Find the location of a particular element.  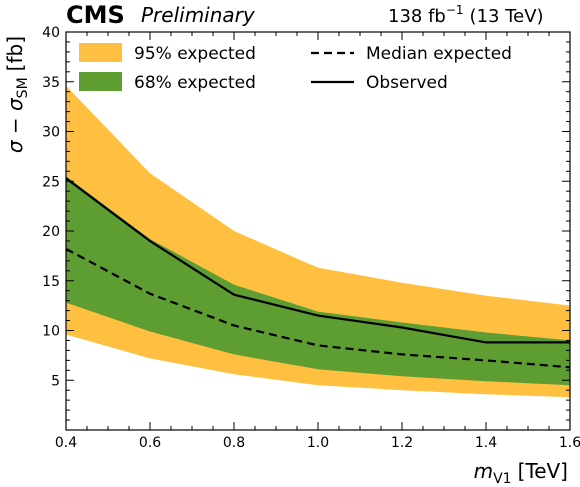

y-tick-label: 40 is located at coordinates (51, 33).